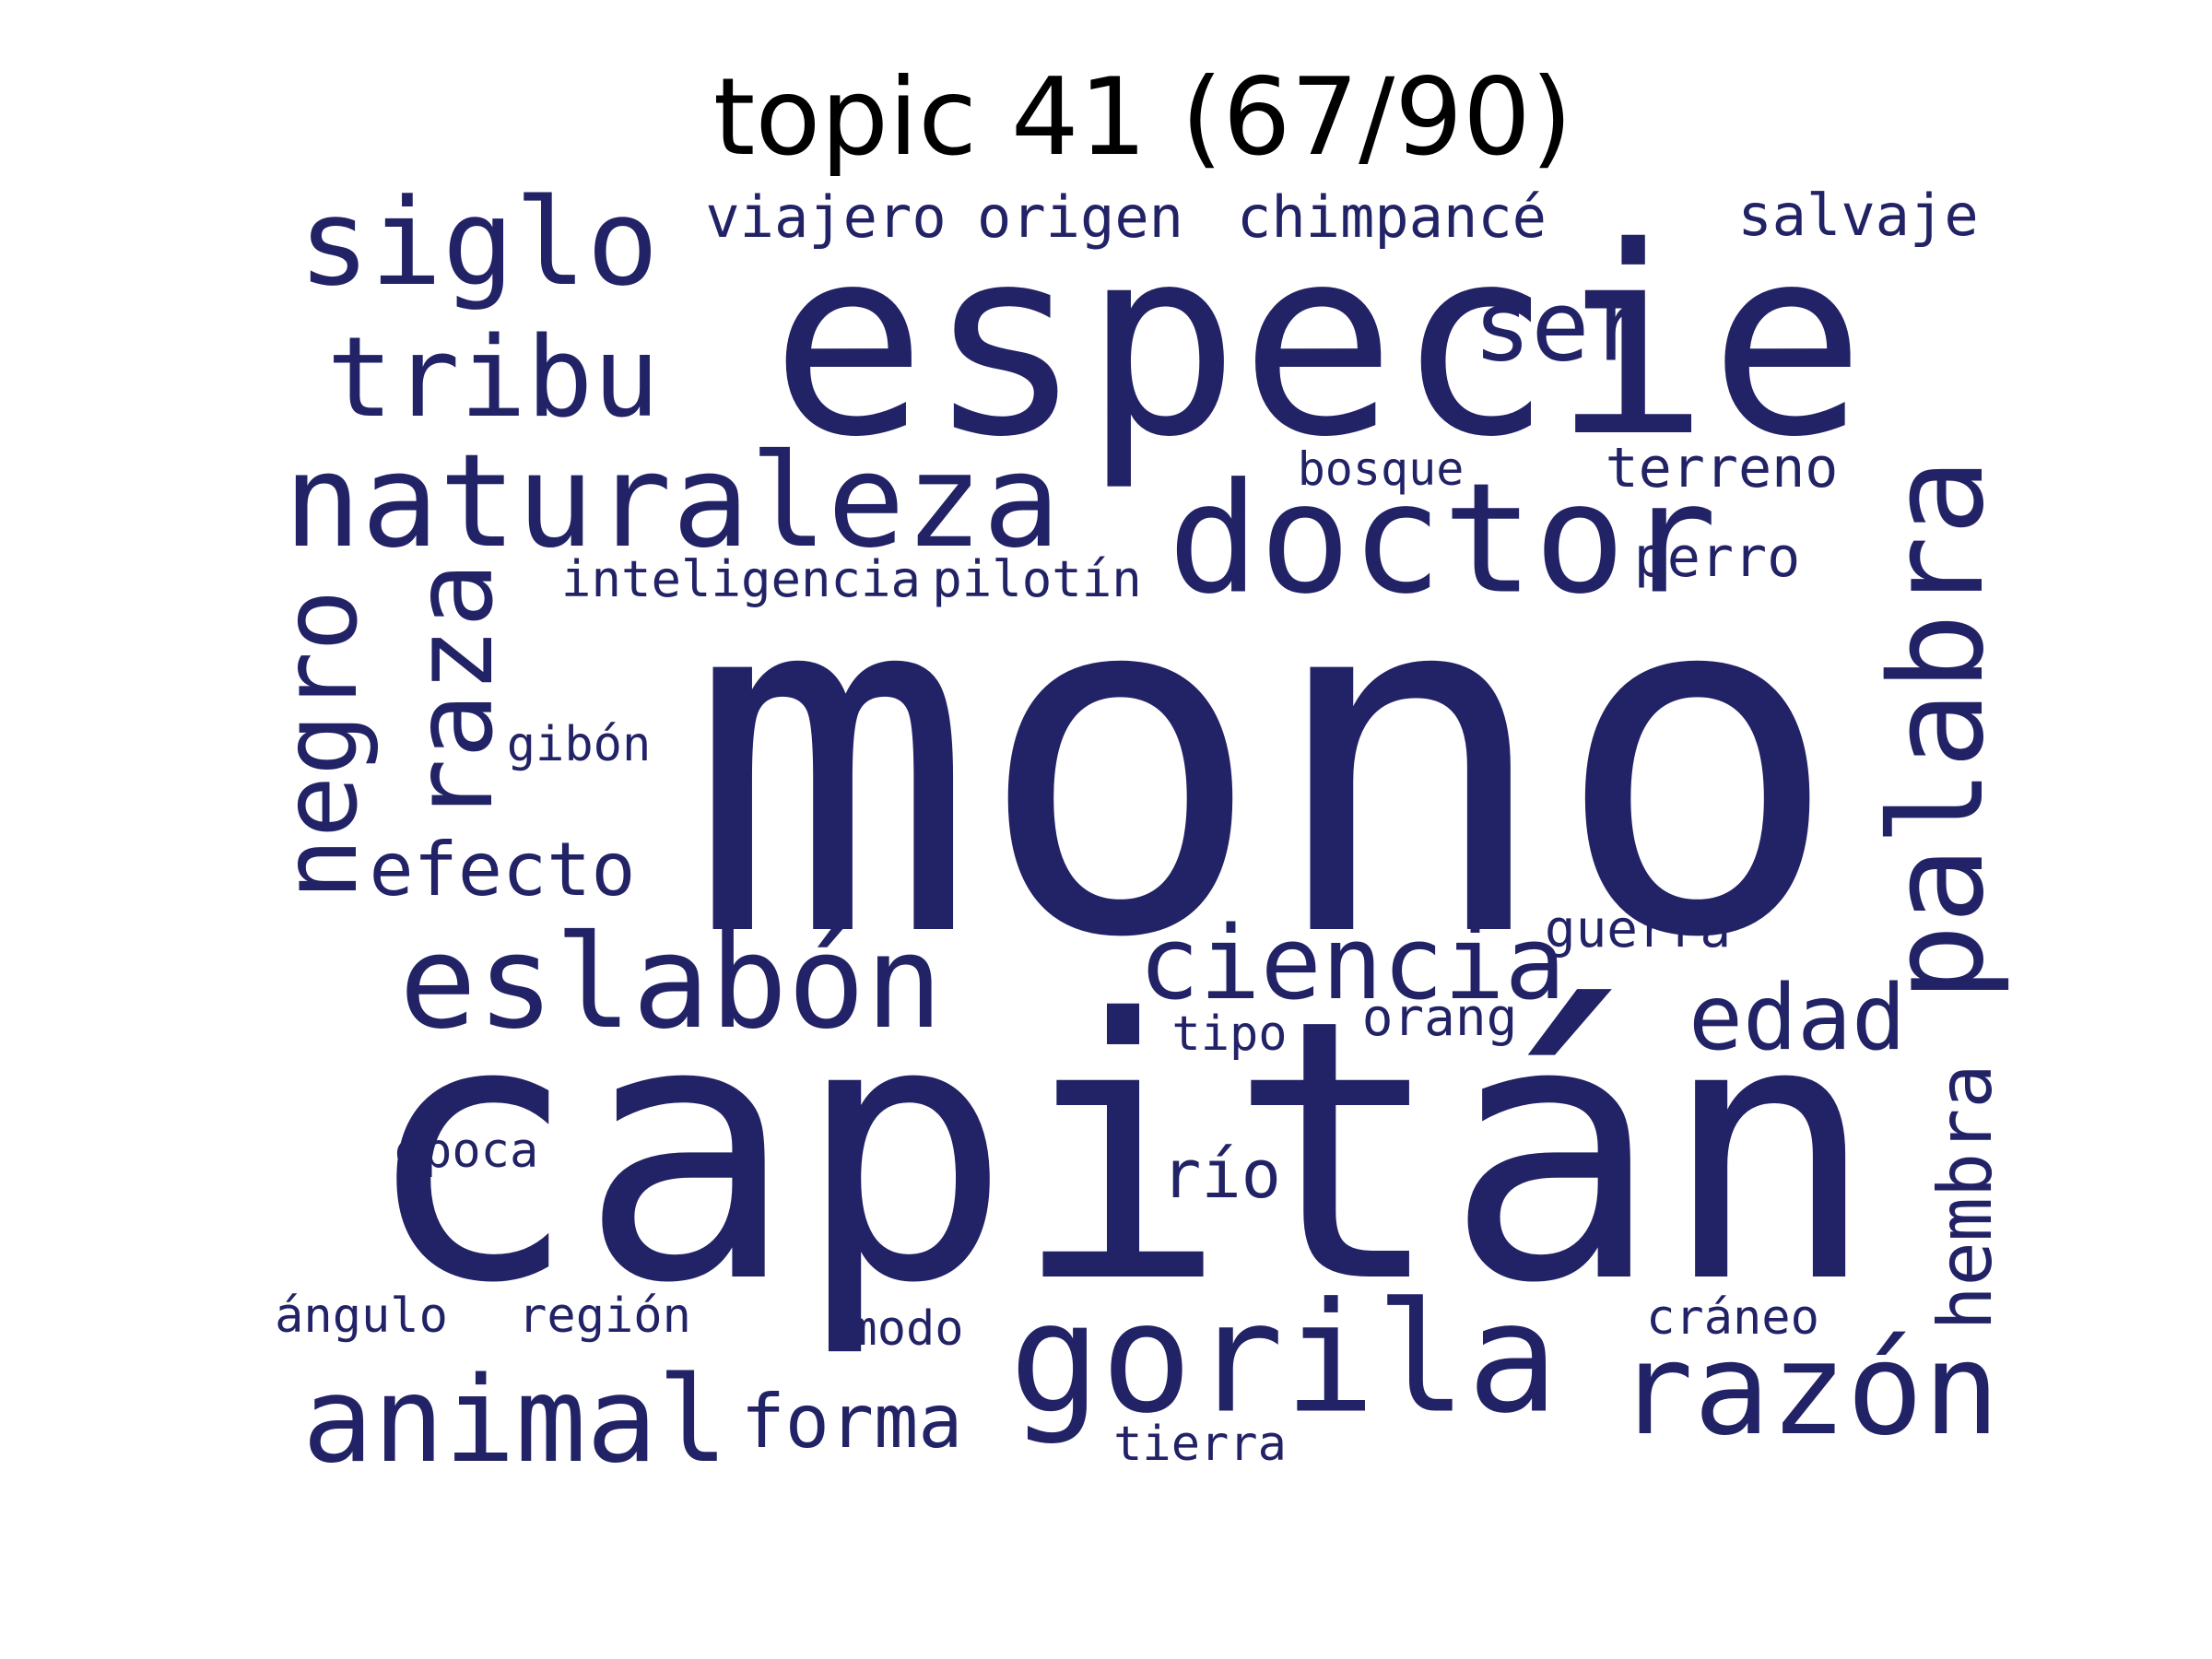  I want to click on word-hembra: hembra, so click(1965, 1197).